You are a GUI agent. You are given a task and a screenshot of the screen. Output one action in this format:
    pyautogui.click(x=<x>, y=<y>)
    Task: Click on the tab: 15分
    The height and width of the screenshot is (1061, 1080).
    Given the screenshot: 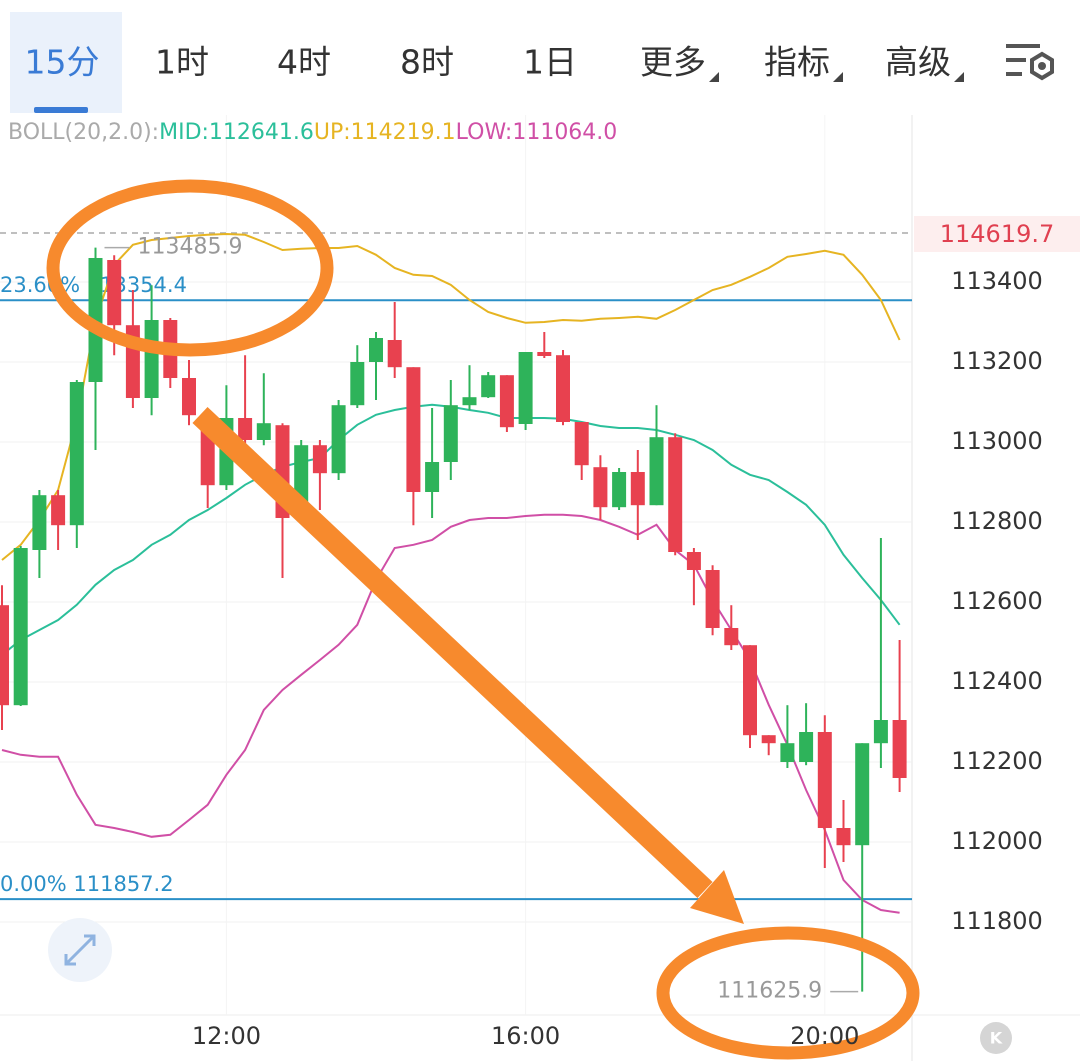 What is the action you would take?
    pyautogui.click(x=62, y=62)
    